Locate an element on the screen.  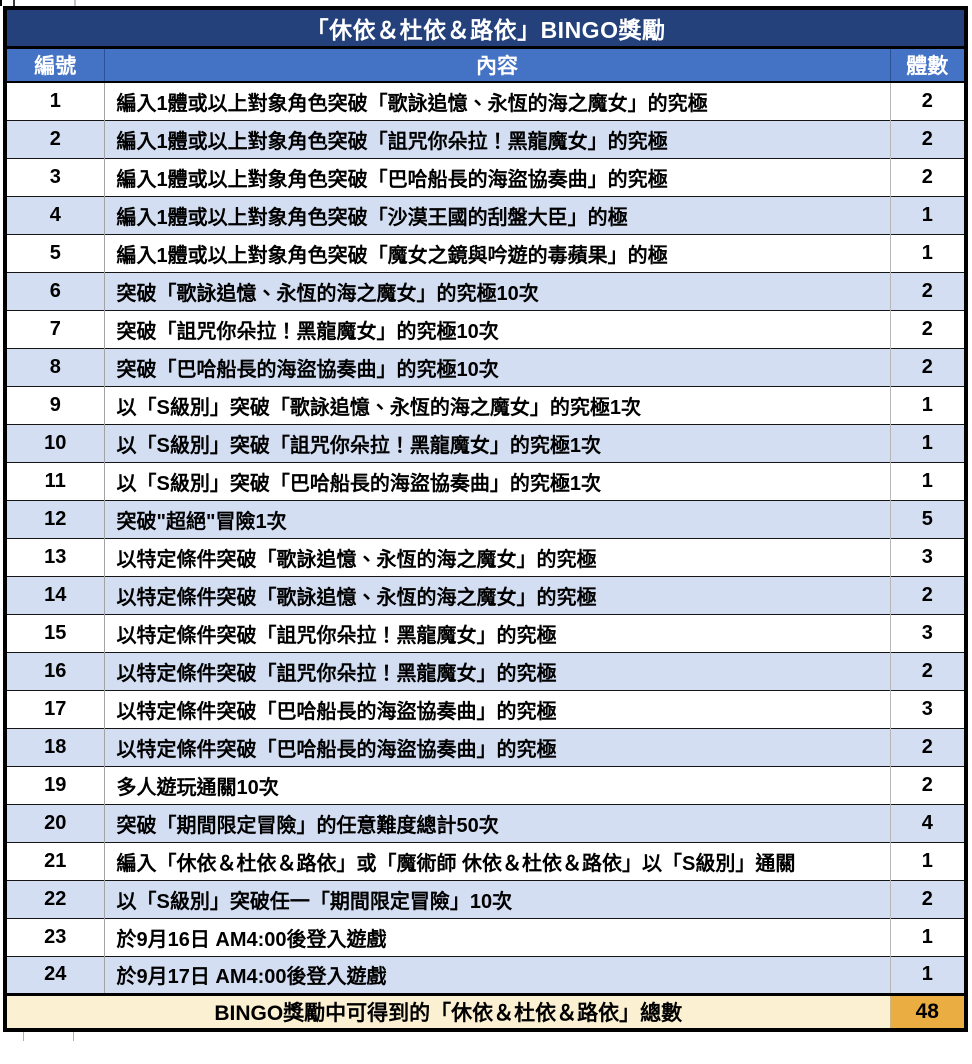
table-row: 9 以「S級別」突破「歌詠追憶、永恆的海之魔女」的究極1次 1 is located at coordinates (486, 404).